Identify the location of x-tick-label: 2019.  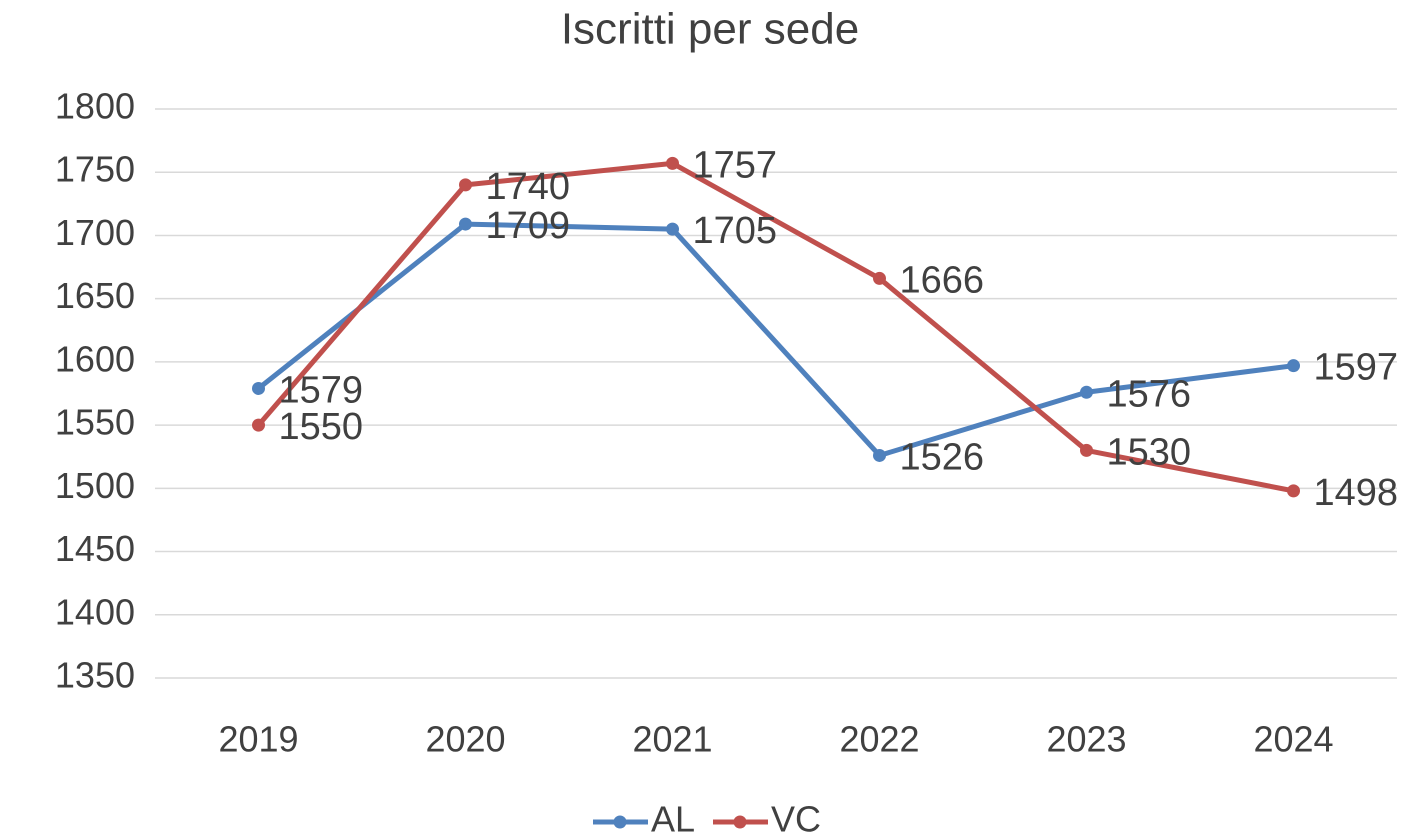
(258, 739).